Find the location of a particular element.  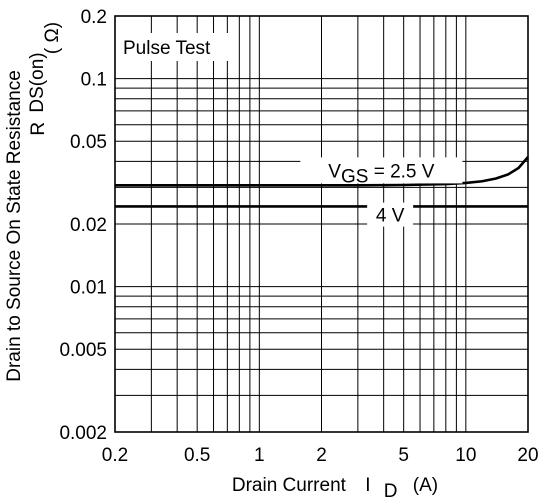

y-axis-symbol-line: R DS(on) is located at coordinates (38, 93).